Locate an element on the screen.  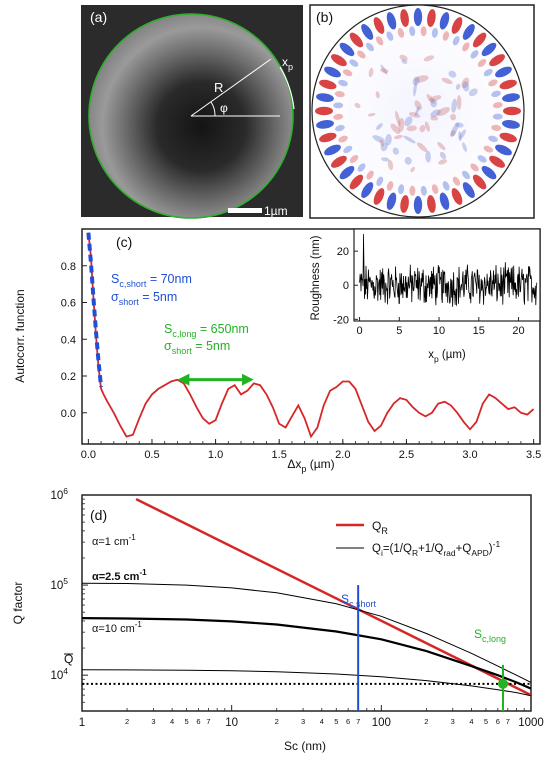
angle-label: φ is located at coordinates (224, 108).